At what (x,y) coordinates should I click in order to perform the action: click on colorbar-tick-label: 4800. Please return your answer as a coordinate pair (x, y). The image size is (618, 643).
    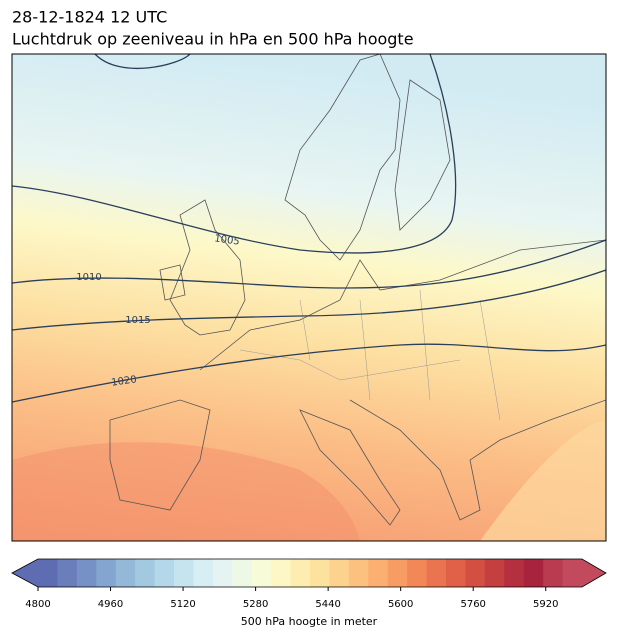
    Looking at the image, I should click on (37, 604).